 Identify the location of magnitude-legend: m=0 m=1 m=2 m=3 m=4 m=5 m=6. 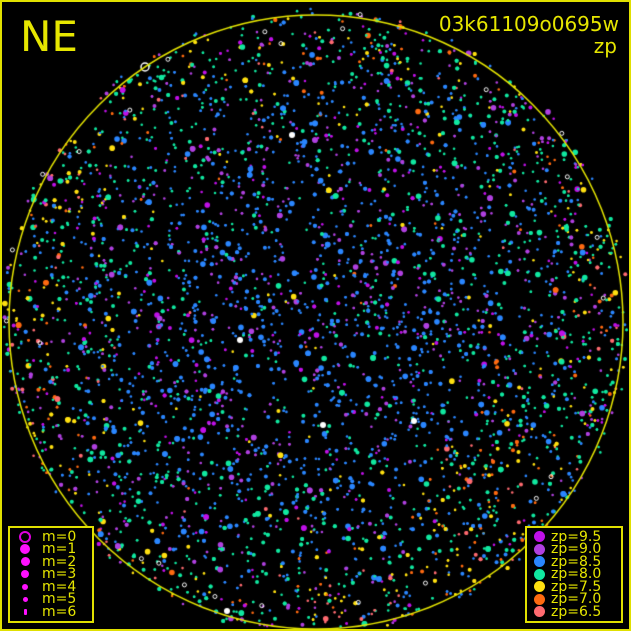
(51, 574).